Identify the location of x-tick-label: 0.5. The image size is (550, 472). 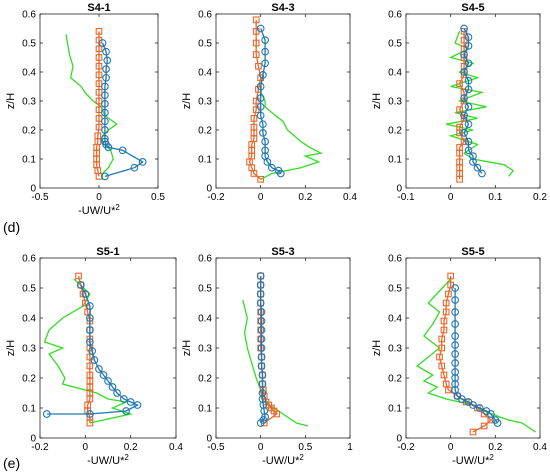
(158, 197).